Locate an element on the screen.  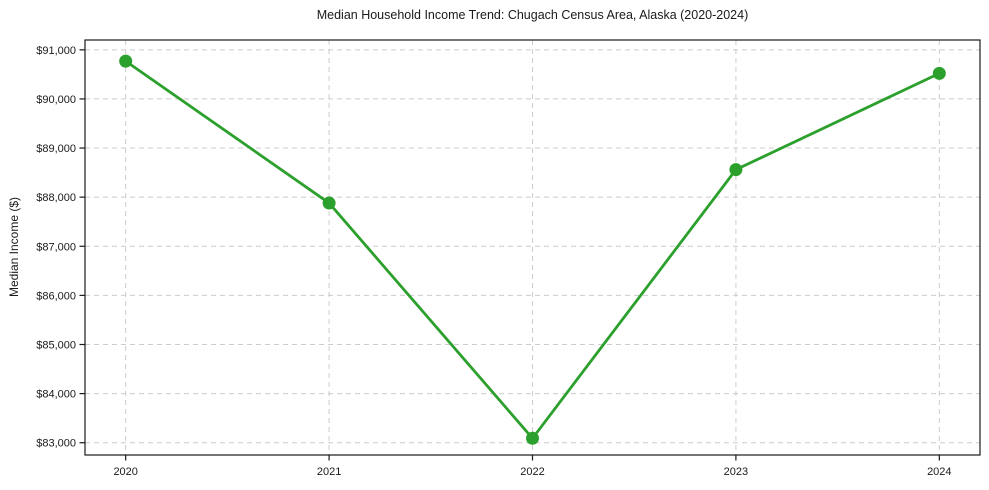
y-tick-label: $85,000 is located at coordinates (56, 345).